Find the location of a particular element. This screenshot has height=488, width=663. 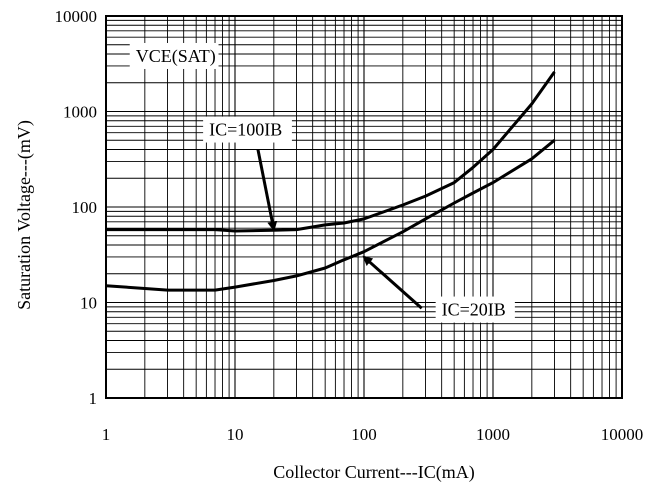

y-axis-title: Saturation Voltage---(mV) is located at coordinates (24, 215).